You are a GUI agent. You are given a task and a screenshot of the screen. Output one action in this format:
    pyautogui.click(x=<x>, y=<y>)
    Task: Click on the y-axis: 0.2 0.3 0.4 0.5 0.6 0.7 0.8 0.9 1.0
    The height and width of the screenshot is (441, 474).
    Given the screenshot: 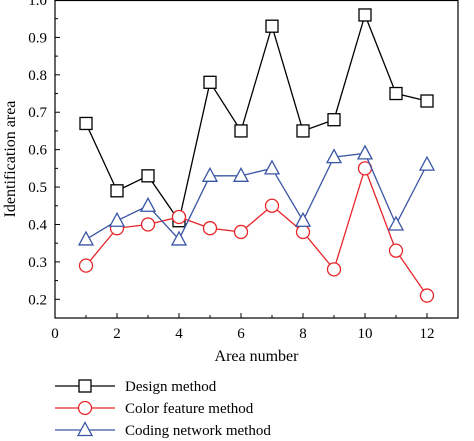 What is the action you would take?
    pyautogui.click(x=44, y=154)
    